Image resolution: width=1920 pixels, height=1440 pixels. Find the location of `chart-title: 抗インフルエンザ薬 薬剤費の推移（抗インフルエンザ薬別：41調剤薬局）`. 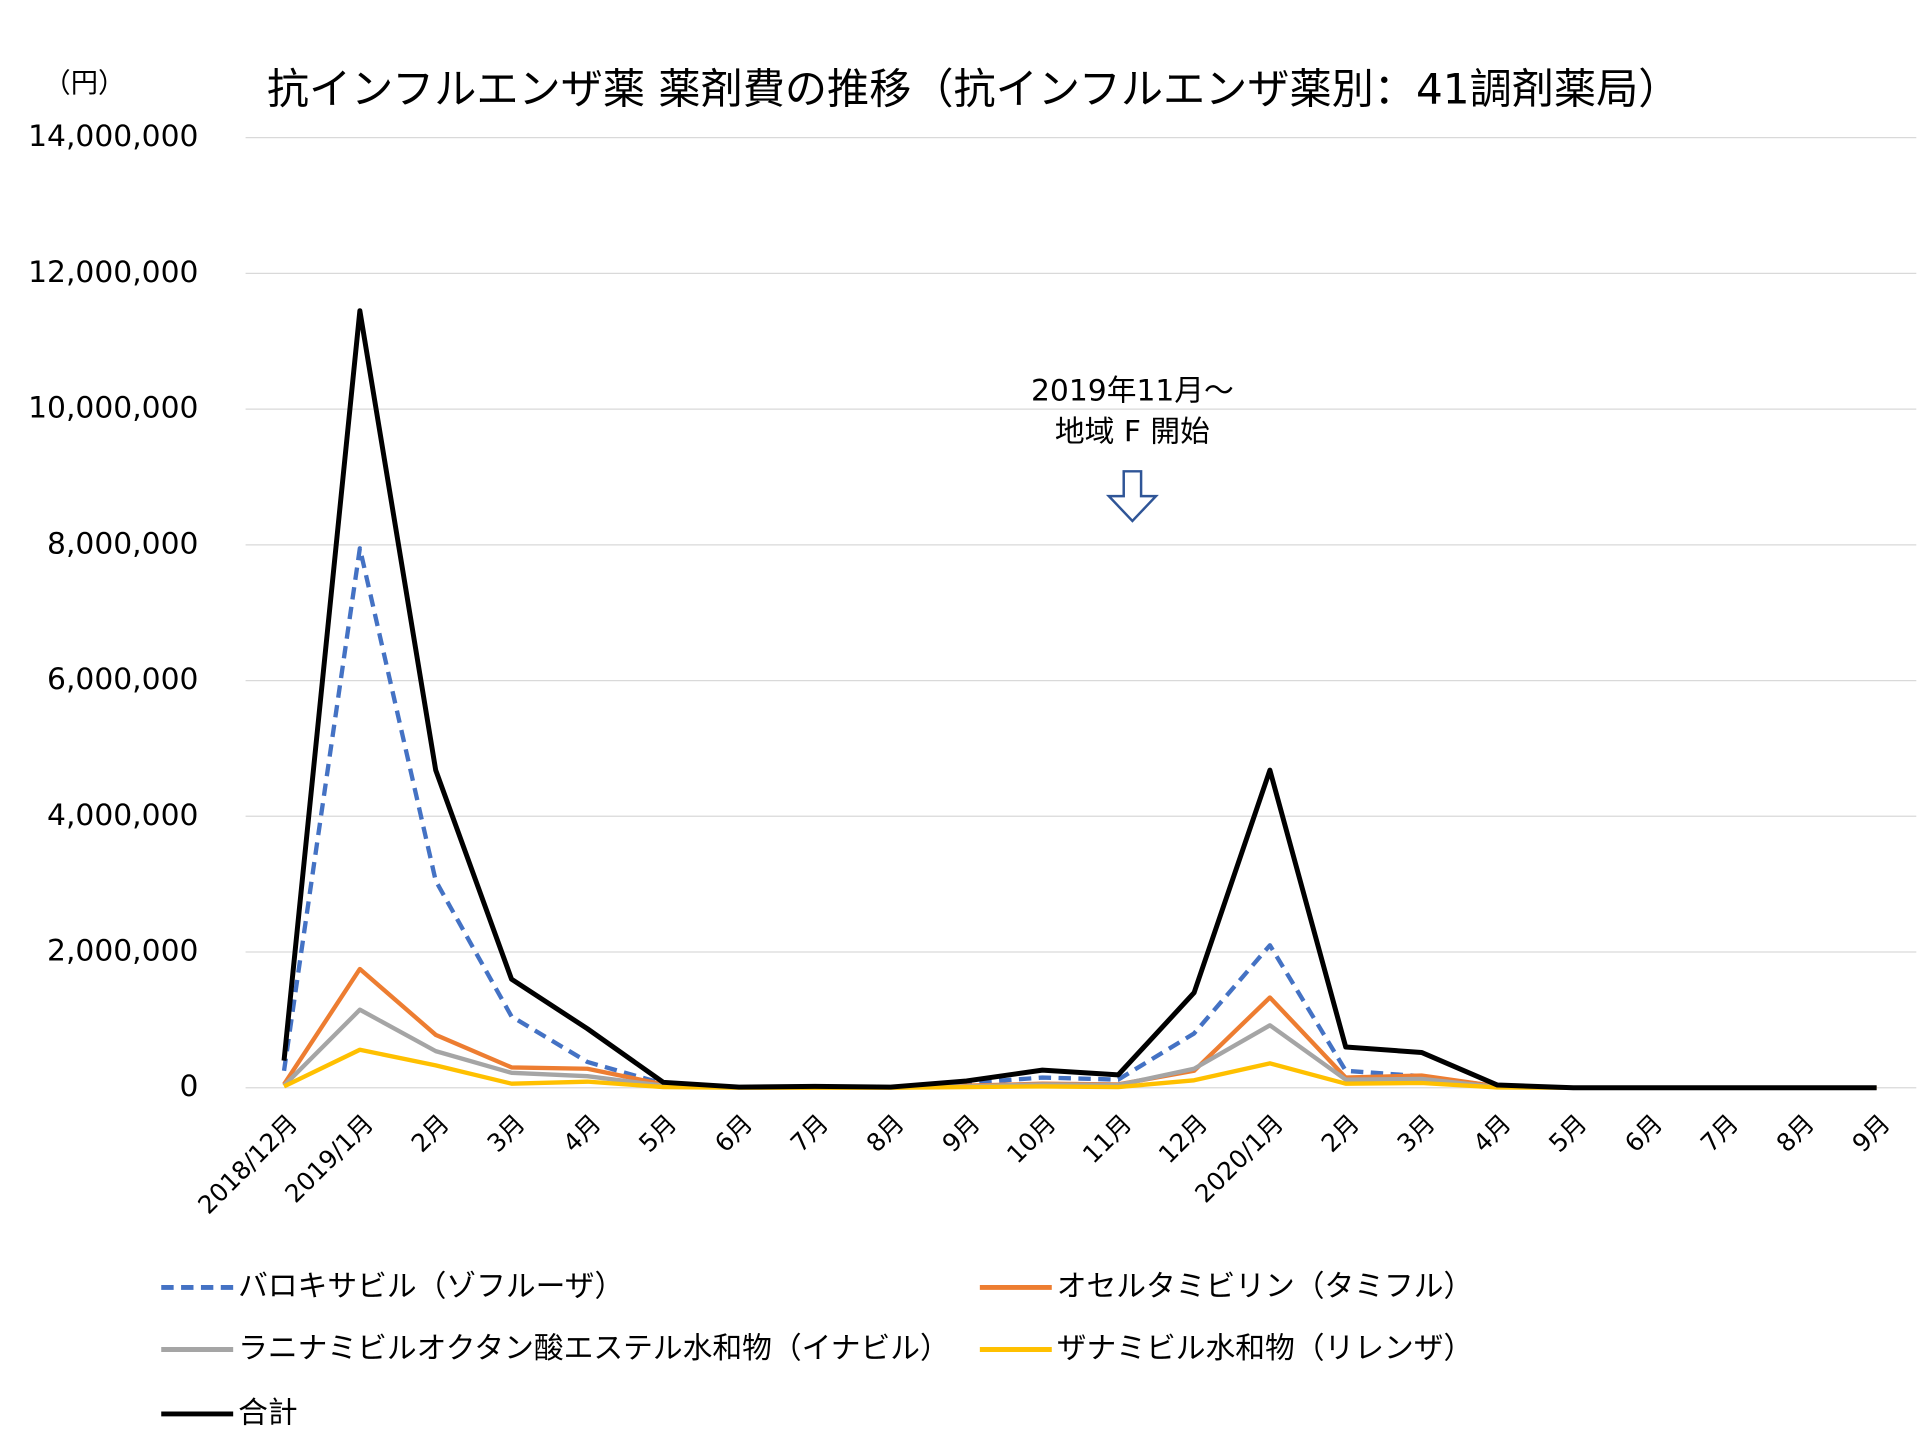

chart-title: 抗インフルエンザ薬 薬剤費の推移（抗インフルエンザ薬別：41調剤薬局） is located at coordinates (974, 88).